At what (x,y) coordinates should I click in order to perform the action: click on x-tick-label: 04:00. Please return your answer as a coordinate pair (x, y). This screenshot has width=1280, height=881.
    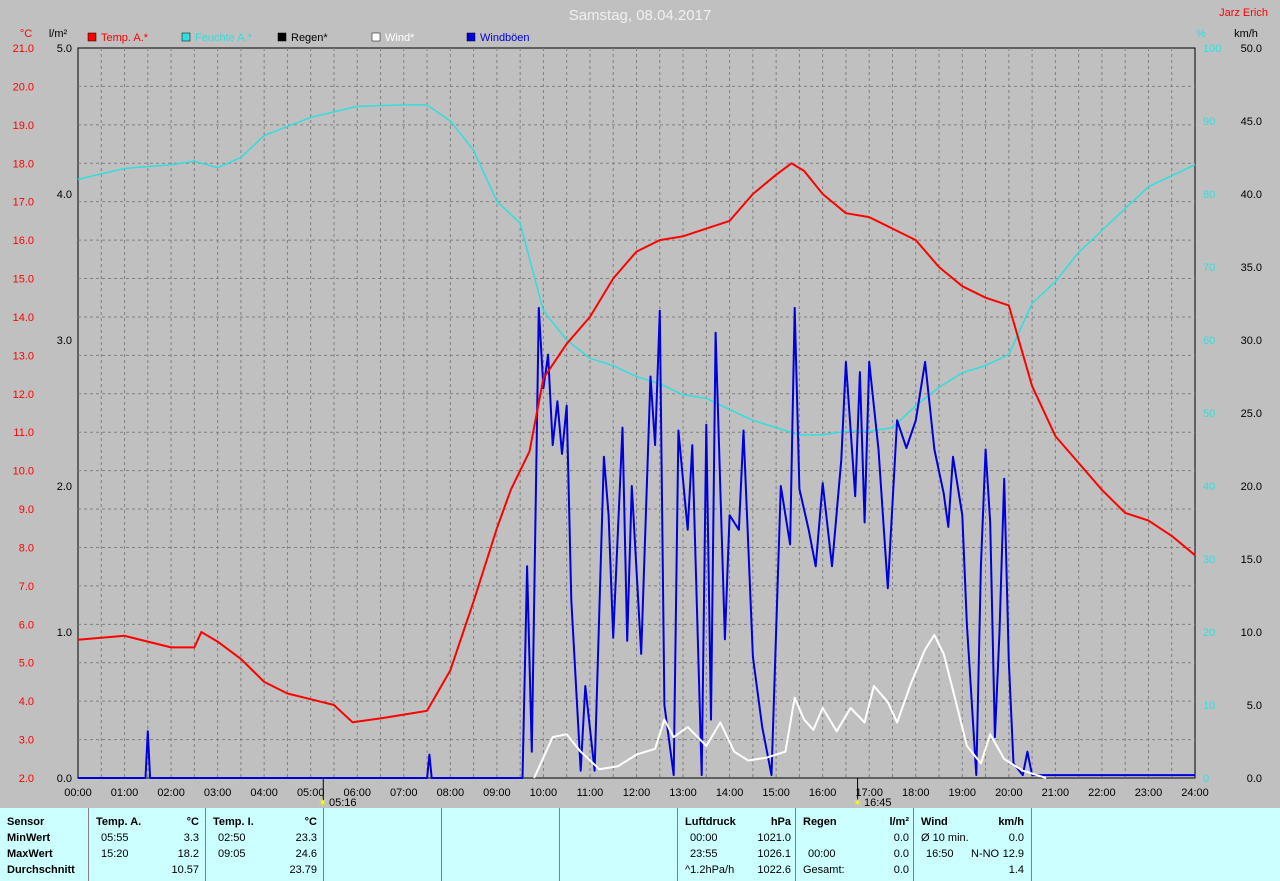
    Looking at the image, I should click on (264, 793).